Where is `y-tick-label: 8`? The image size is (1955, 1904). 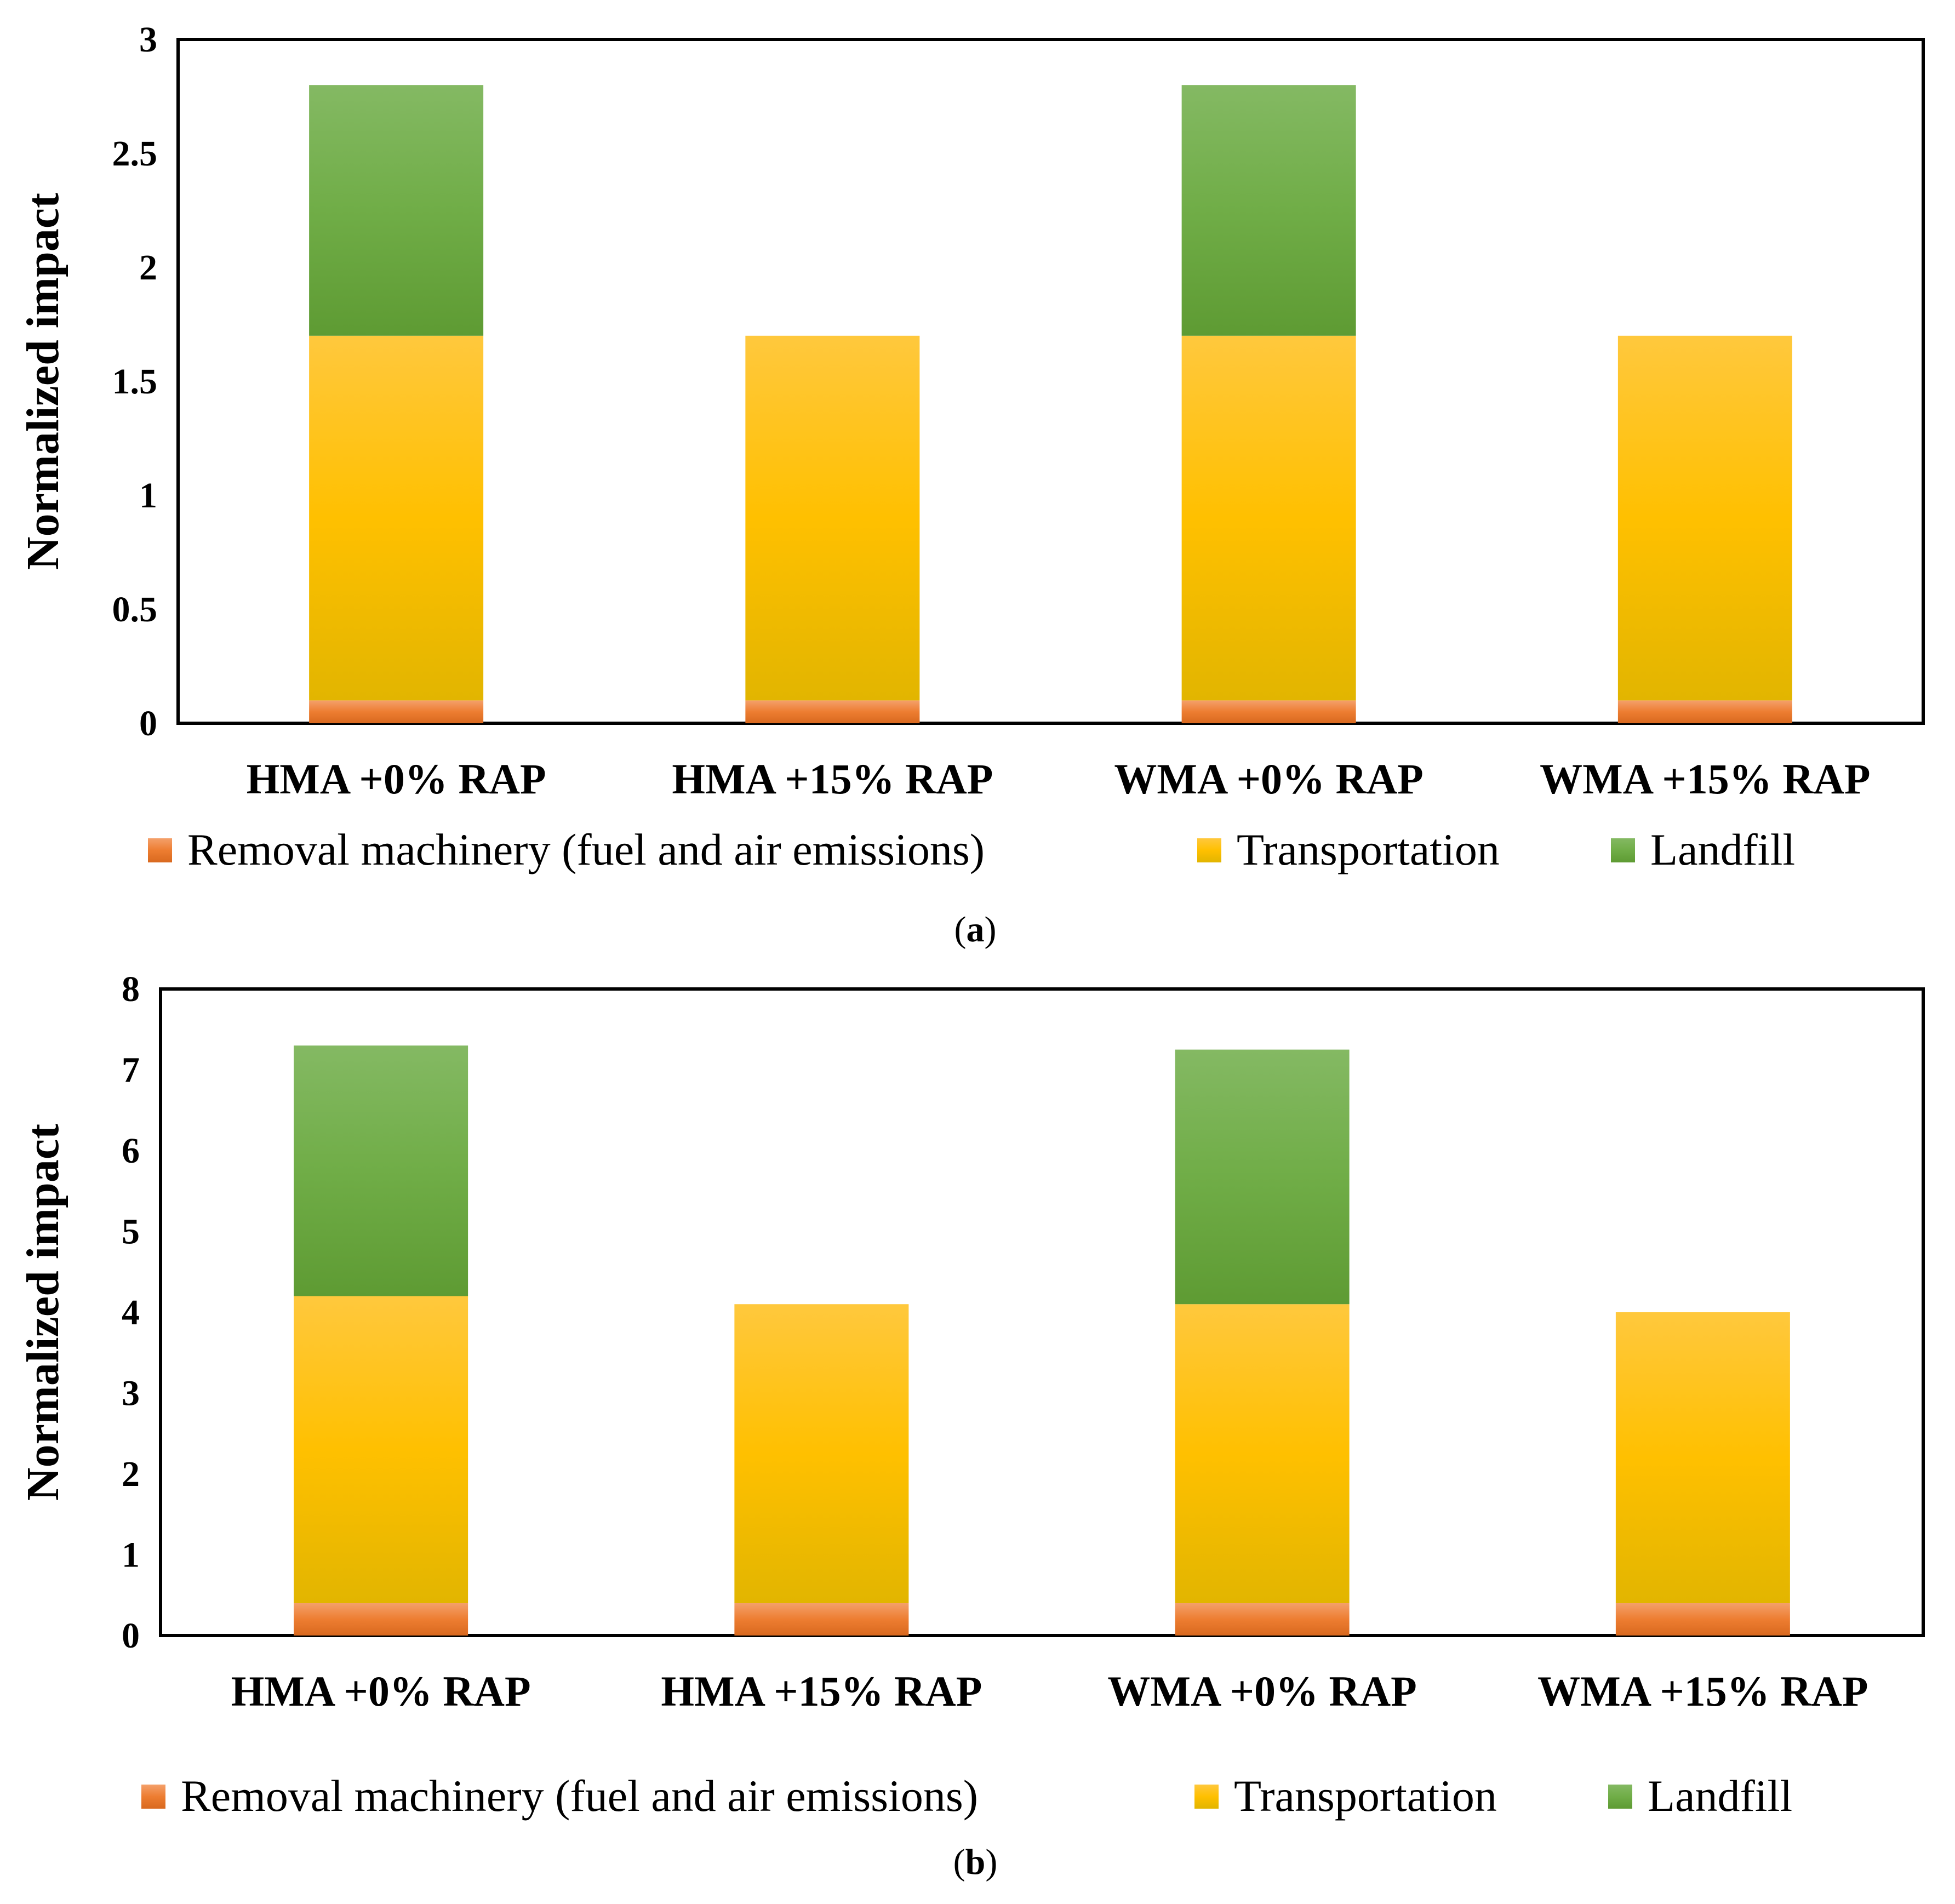 y-tick-label: 8 is located at coordinates (131, 989).